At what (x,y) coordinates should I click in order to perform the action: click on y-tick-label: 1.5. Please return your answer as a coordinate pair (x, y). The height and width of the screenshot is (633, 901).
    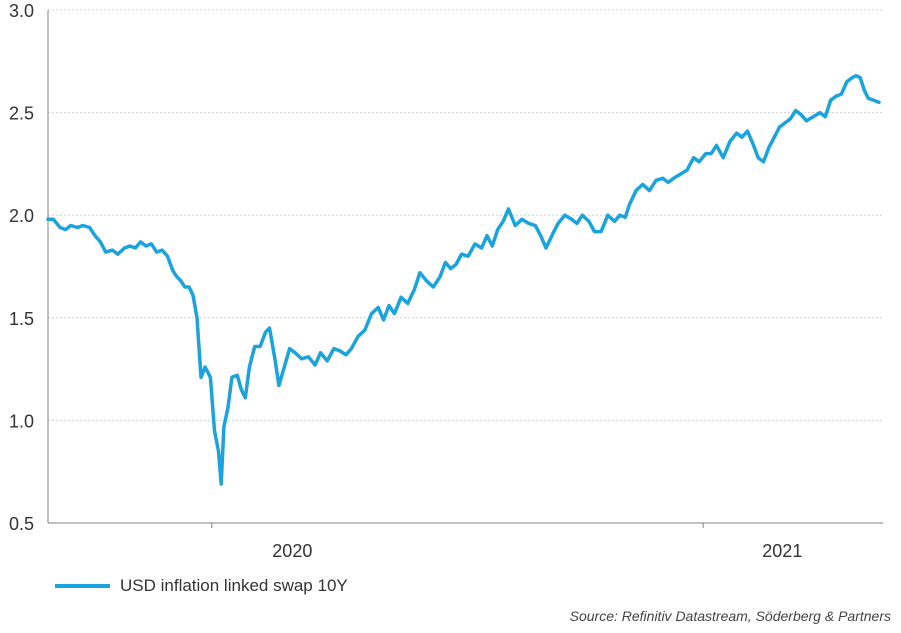
    Looking at the image, I should click on (21, 319).